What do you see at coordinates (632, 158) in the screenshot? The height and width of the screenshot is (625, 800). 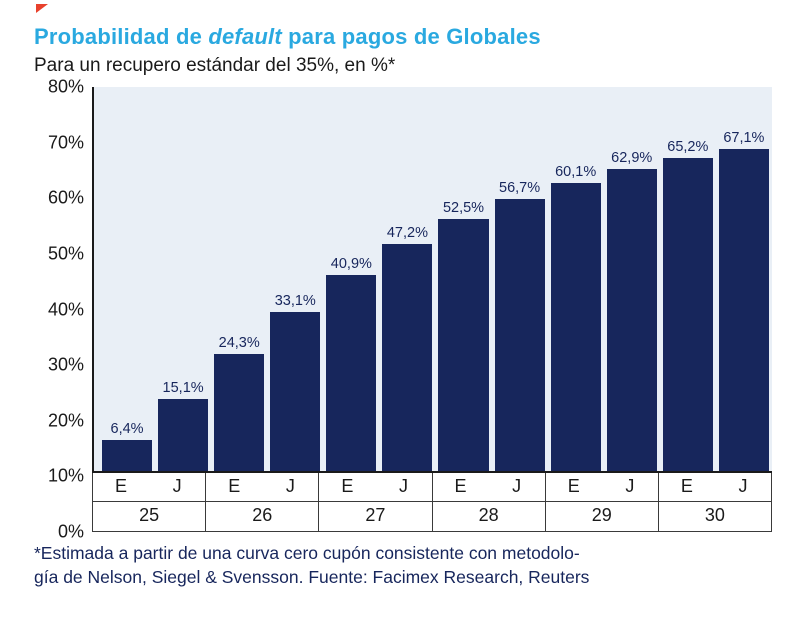 I see `bar-value-label: 62,9%` at bounding box center [632, 158].